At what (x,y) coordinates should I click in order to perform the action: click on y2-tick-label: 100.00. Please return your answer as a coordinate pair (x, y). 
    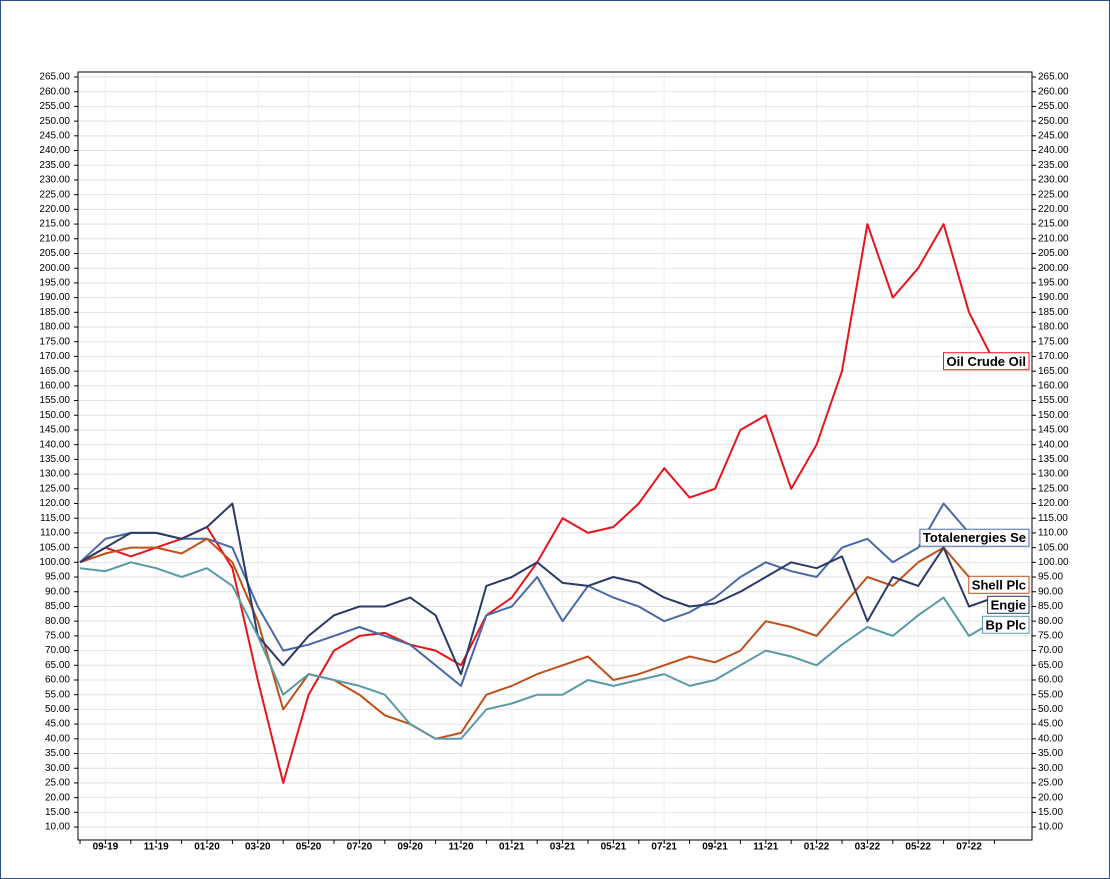
    Looking at the image, I should click on (1053, 562).